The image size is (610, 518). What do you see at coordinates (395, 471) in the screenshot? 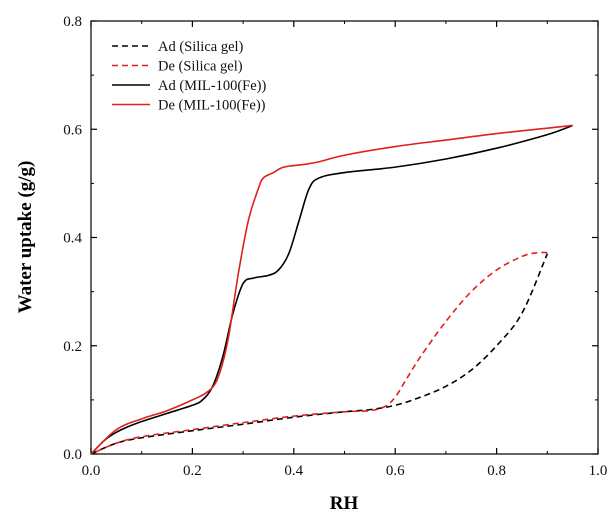
I see `x-tick-label: 0.6` at bounding box center [395, 471].